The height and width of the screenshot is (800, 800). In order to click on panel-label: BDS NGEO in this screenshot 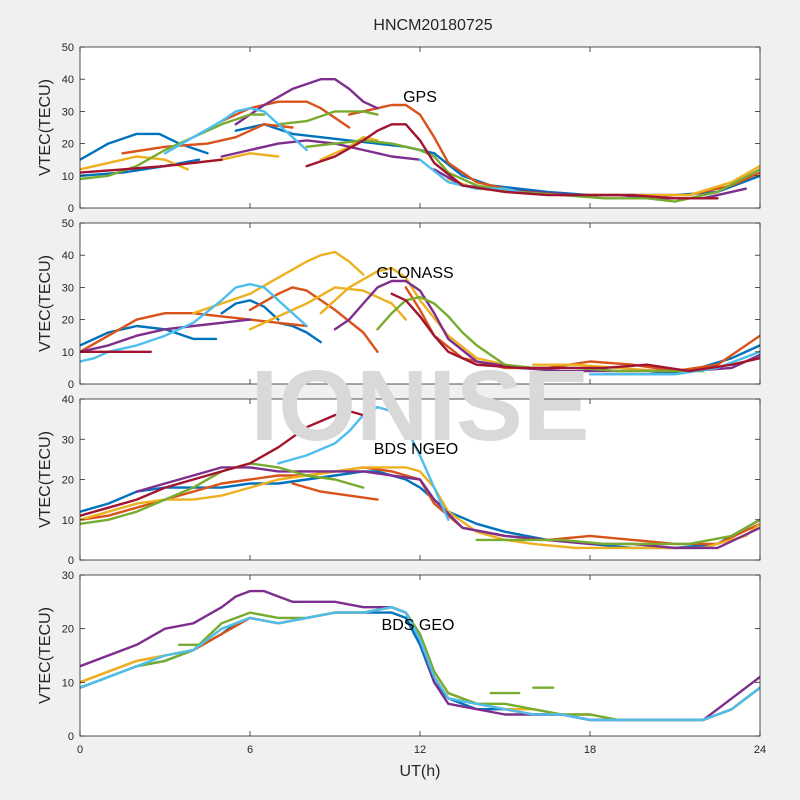, I will do `click(416, 449)`.